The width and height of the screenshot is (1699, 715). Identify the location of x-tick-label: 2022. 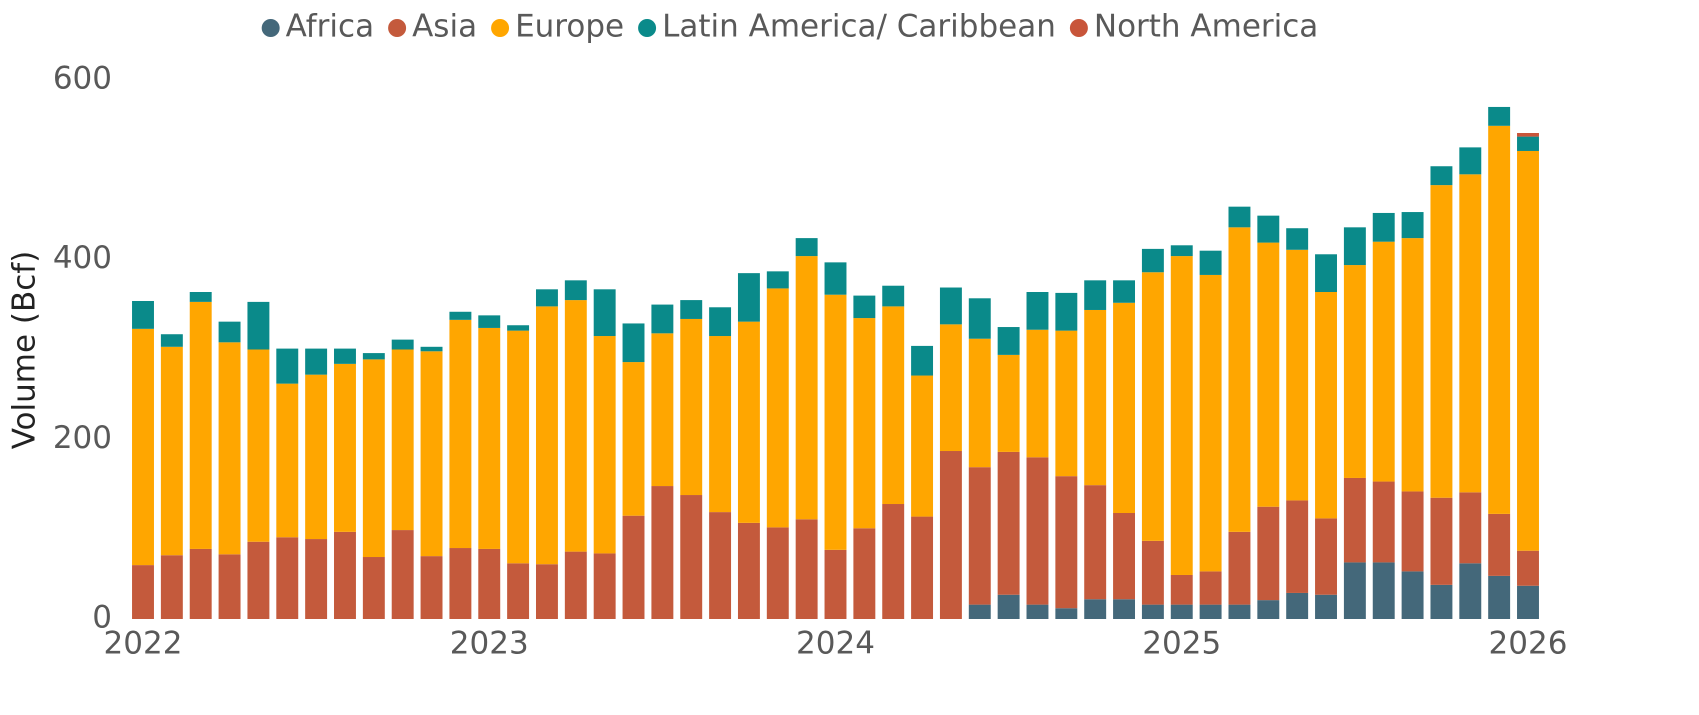
(143, 644).